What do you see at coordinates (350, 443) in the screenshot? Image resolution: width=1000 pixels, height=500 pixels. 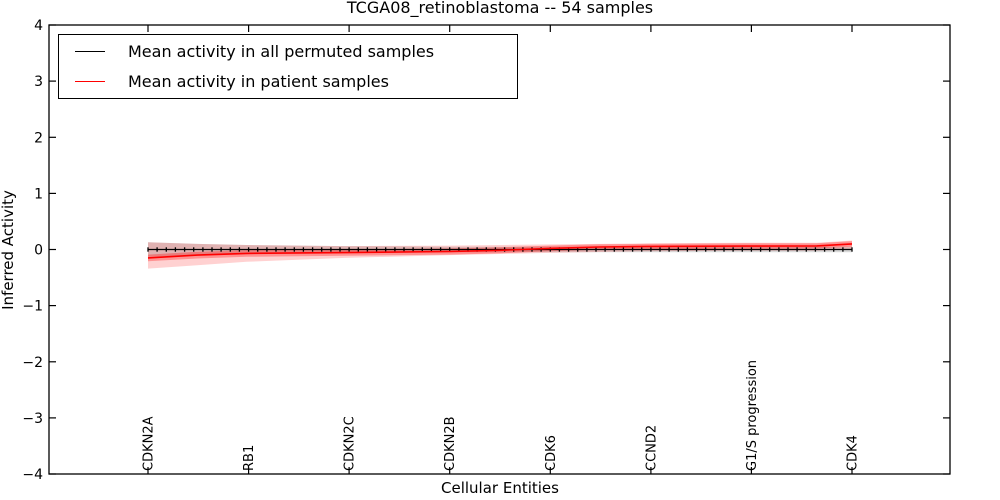 I see `x-tick-label: CDKN2C` at bounding box center [350, 443].